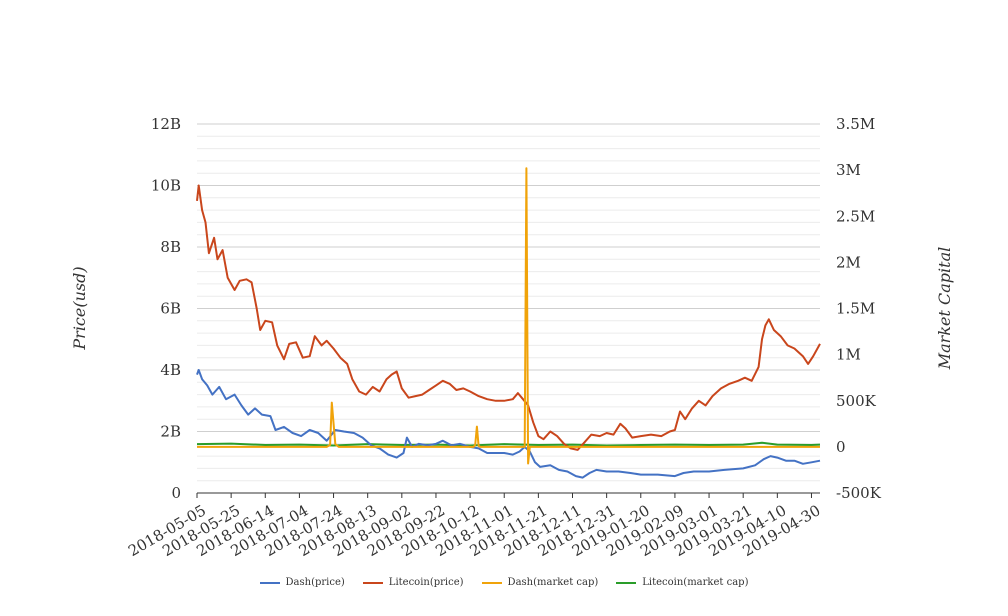 The image size is (1008, 616). I want to click on left-tick-label: 2B, so click(170, 432).